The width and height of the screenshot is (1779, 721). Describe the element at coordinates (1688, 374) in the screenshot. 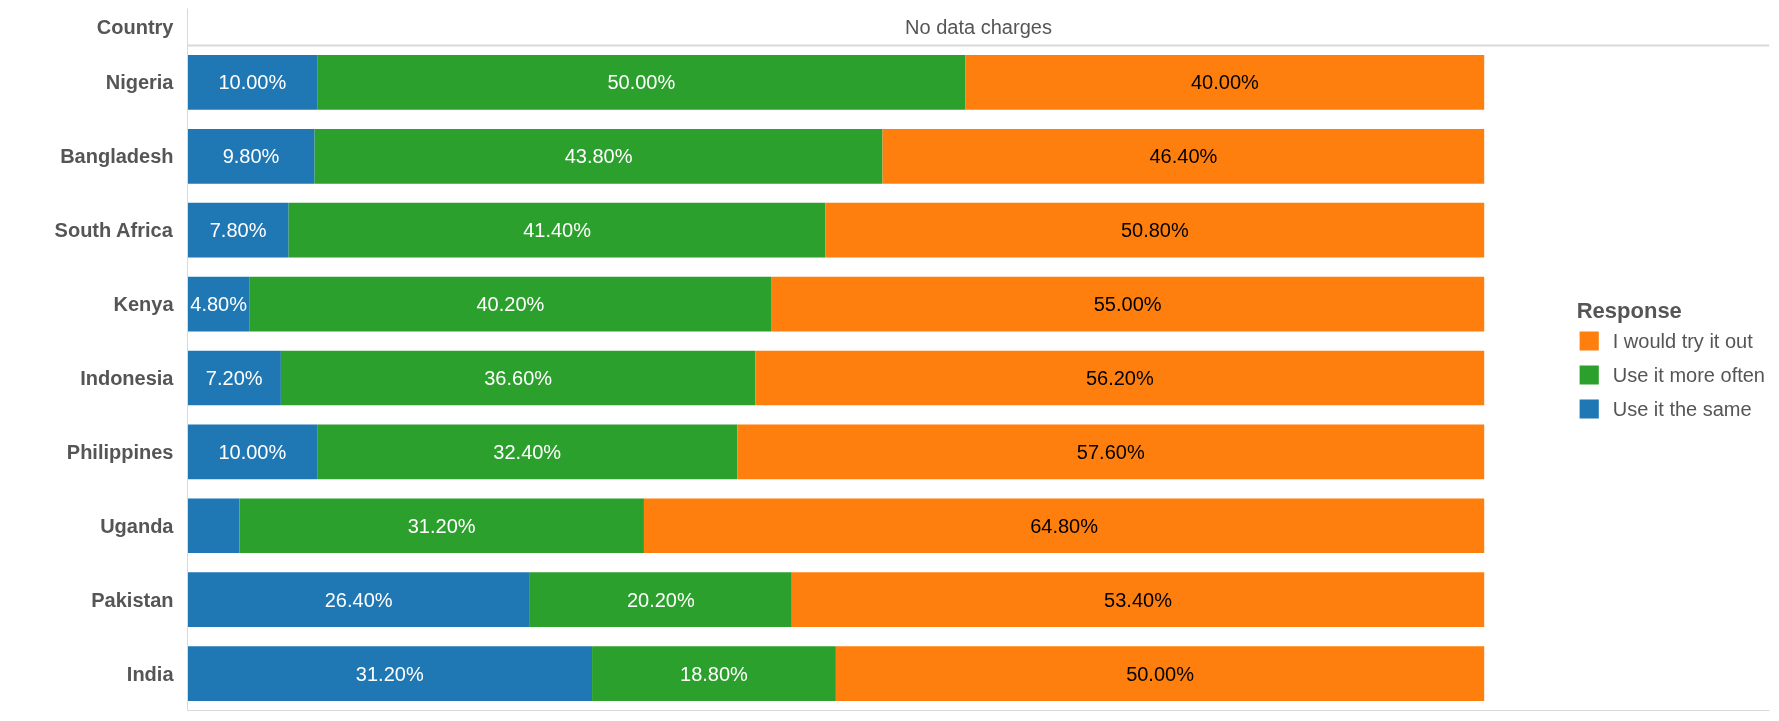

I see `legend-label: Use it more often` at that location.